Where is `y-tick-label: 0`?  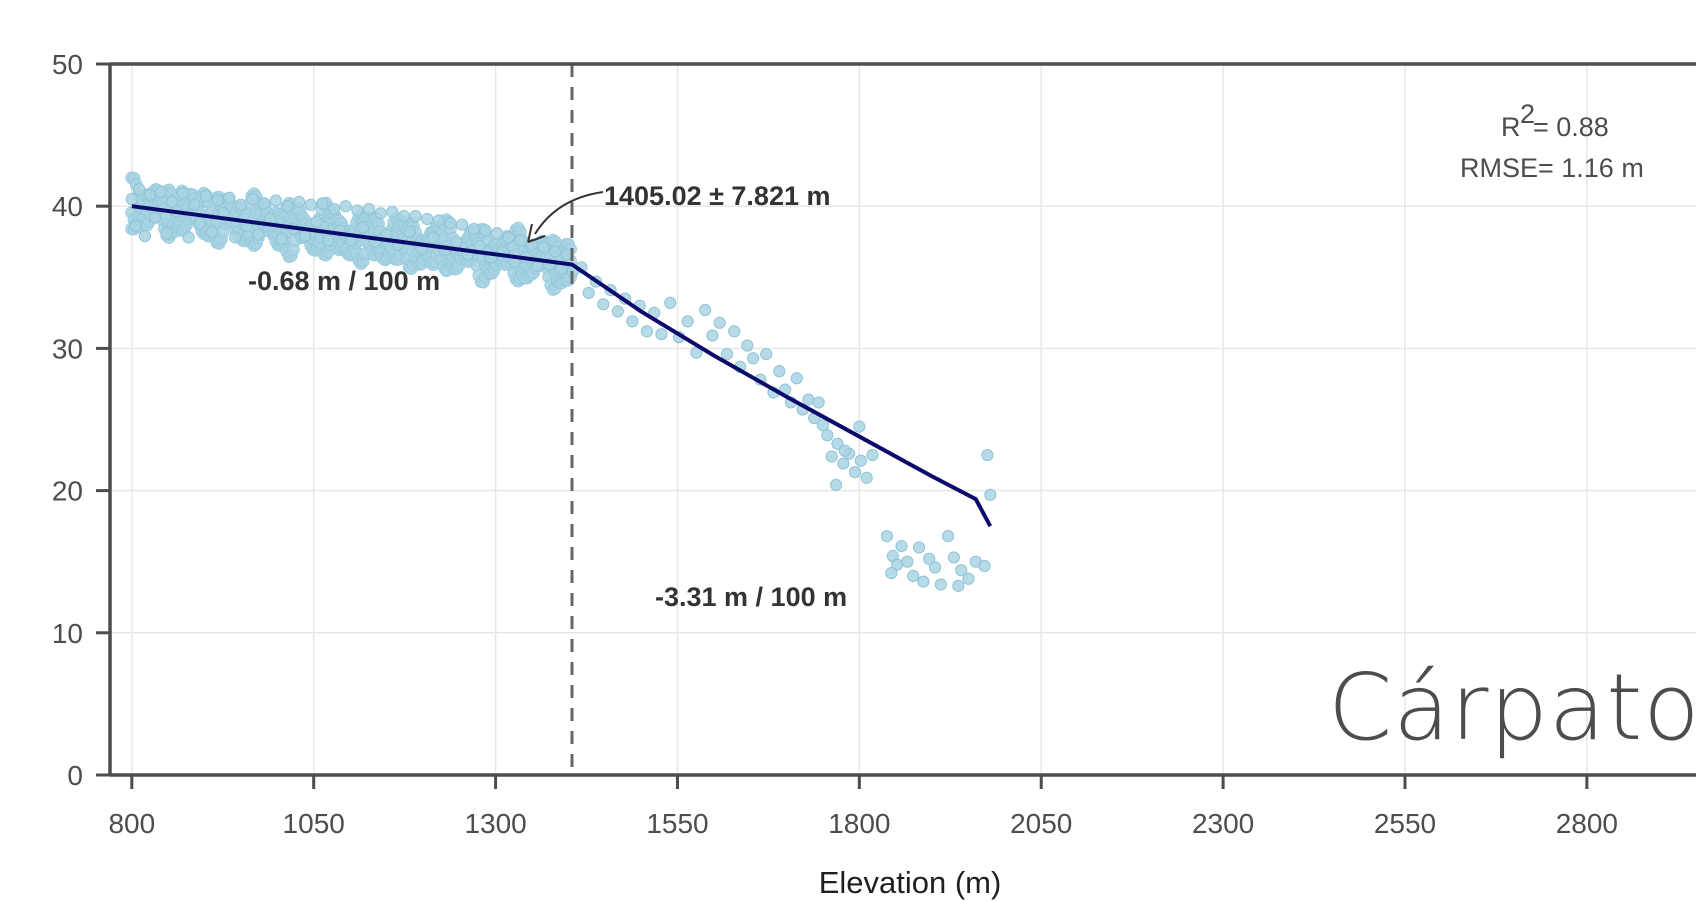
y-tick-label: 0 is located at coordinates (75, 775).